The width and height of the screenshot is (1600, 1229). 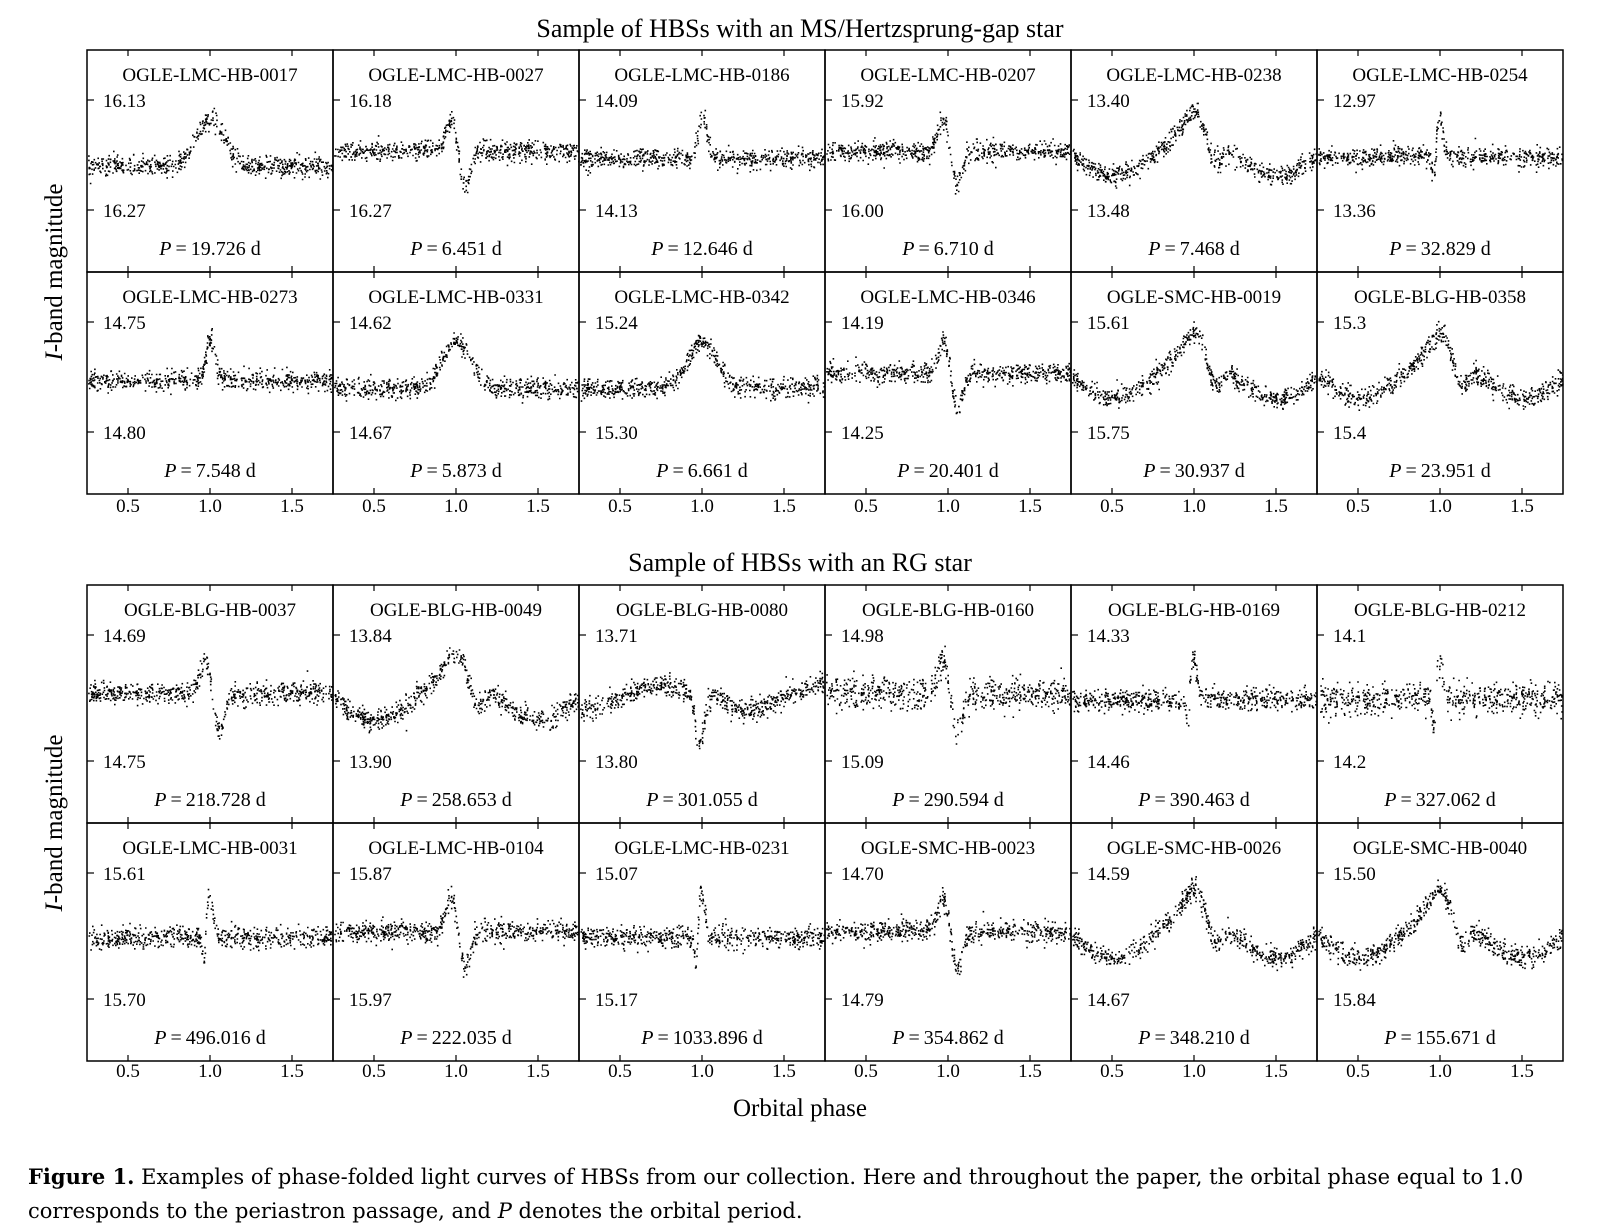 What do you see at coordinates (215, 471) in the screenshot?
I see `period-value: = 7.548 d` at bounding box center [215, 471].